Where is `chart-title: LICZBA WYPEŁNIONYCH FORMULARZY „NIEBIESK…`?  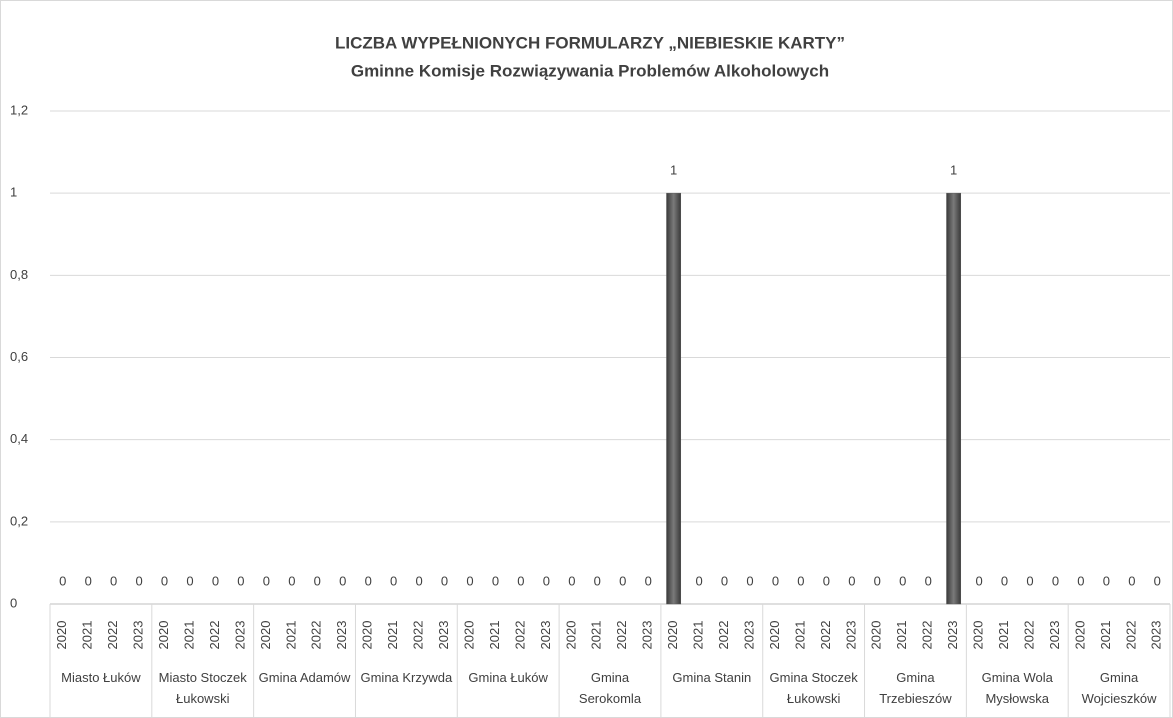
chart-title: LICZBA WYPEŁNIONYCH FORMULARZY „NIEBIESK… is located at coordinates (590, 42).